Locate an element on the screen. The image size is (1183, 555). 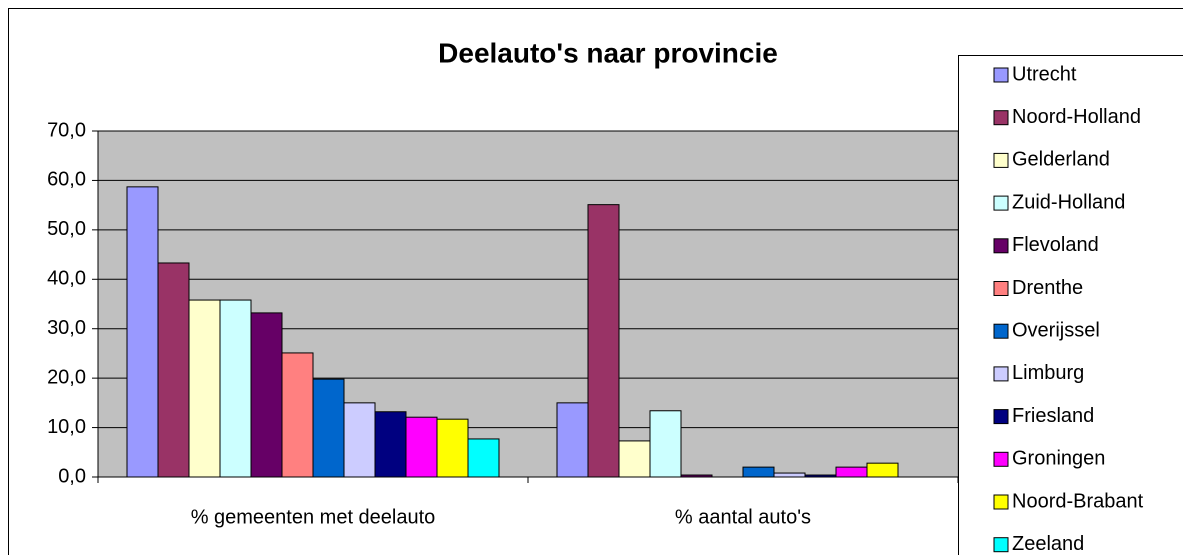
legend-label: Drenthe is located at coordinates (1047, 288).